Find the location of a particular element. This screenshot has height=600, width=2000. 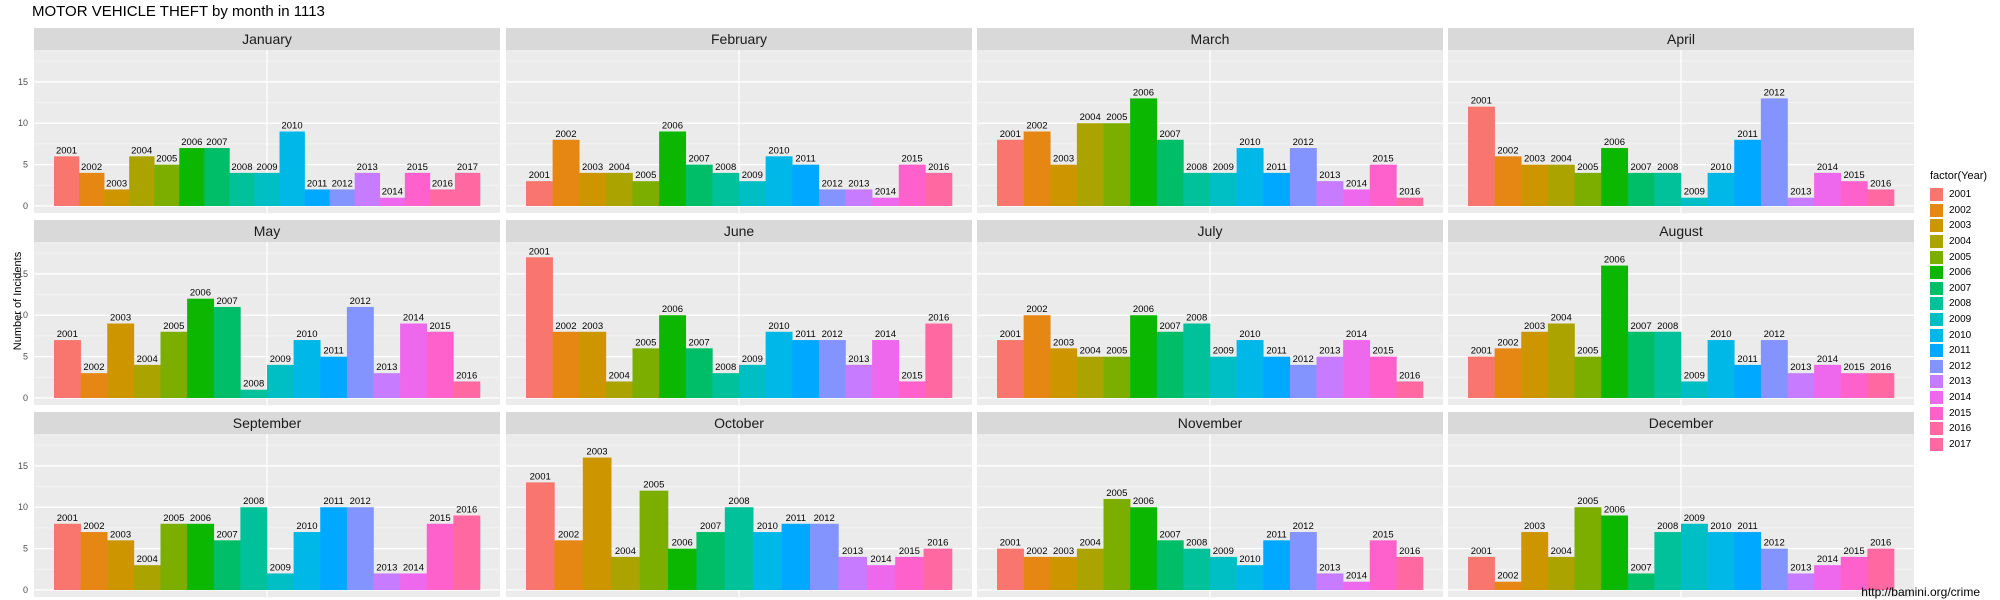

bar-label-october-2005: 2005 is located at coordinates (653, 485).